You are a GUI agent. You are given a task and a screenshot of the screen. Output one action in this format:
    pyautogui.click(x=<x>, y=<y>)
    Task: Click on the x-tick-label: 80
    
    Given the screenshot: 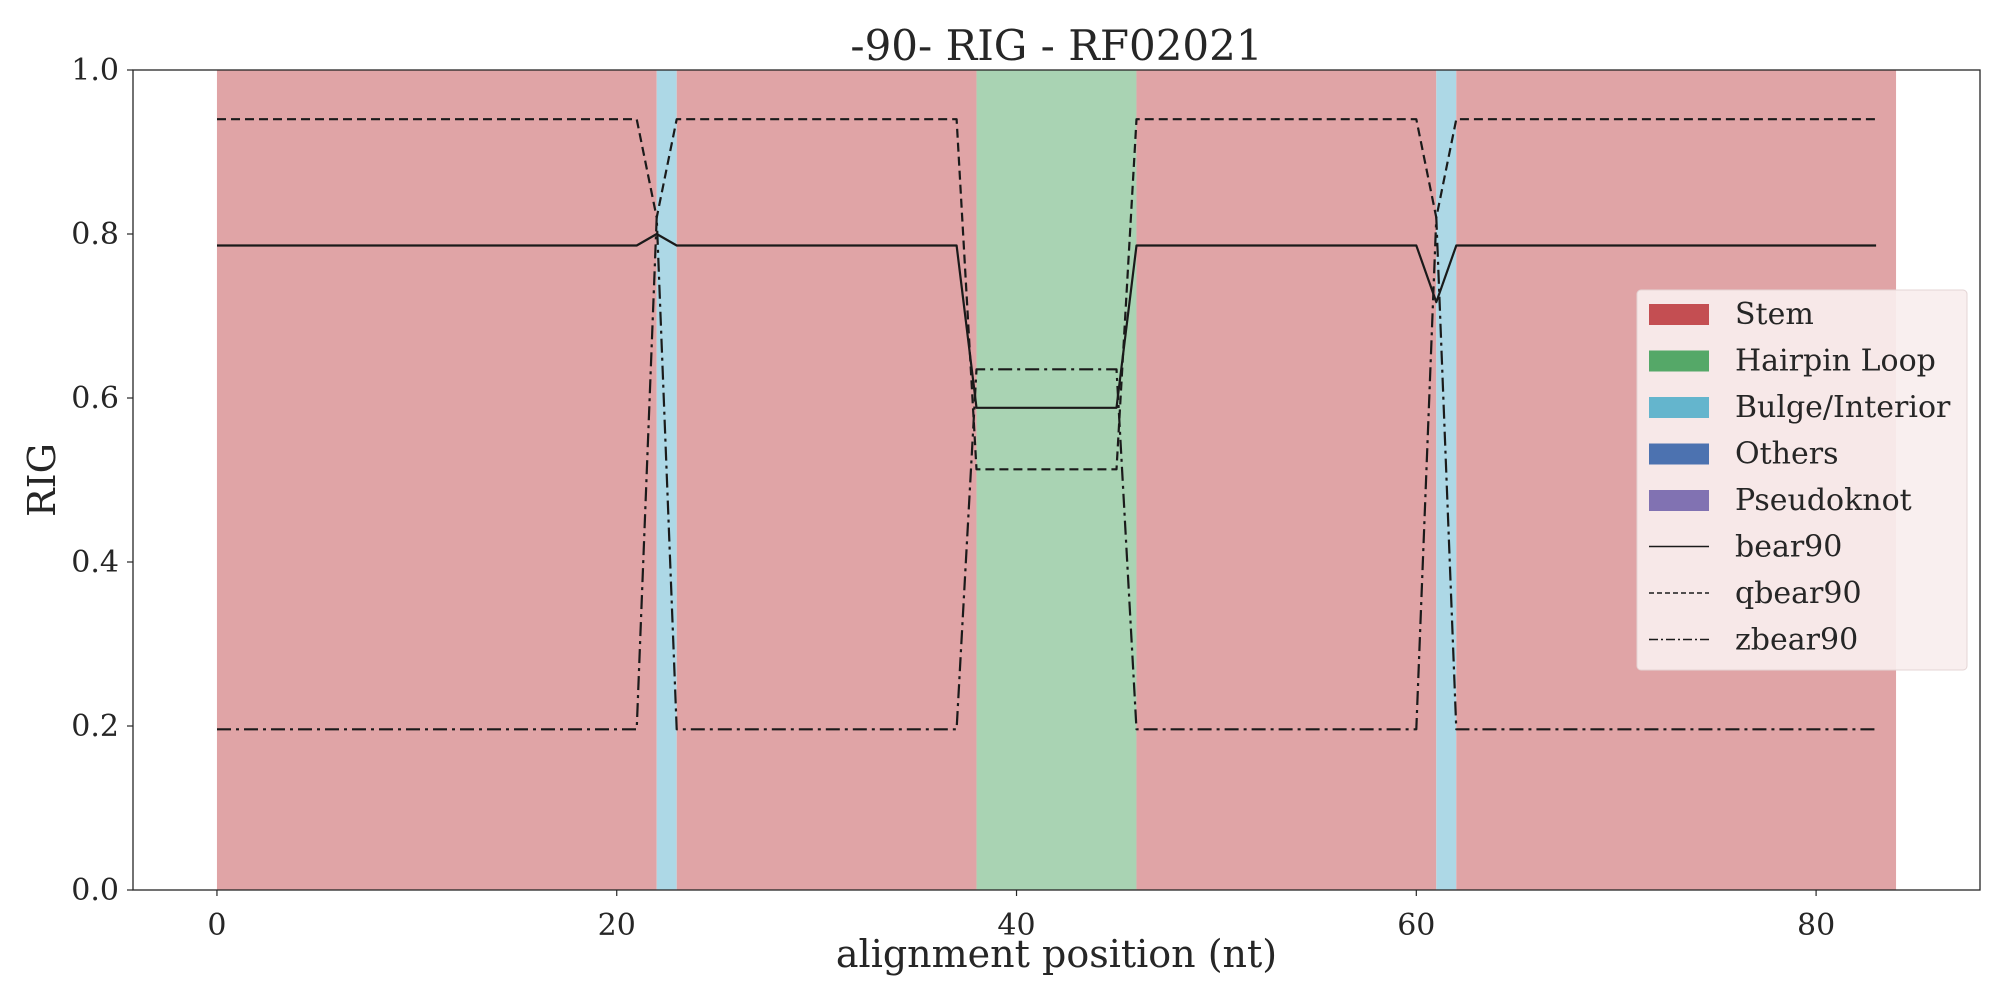 What is the action you would take?
    pyautogui.click(x=1816, y=925)
    